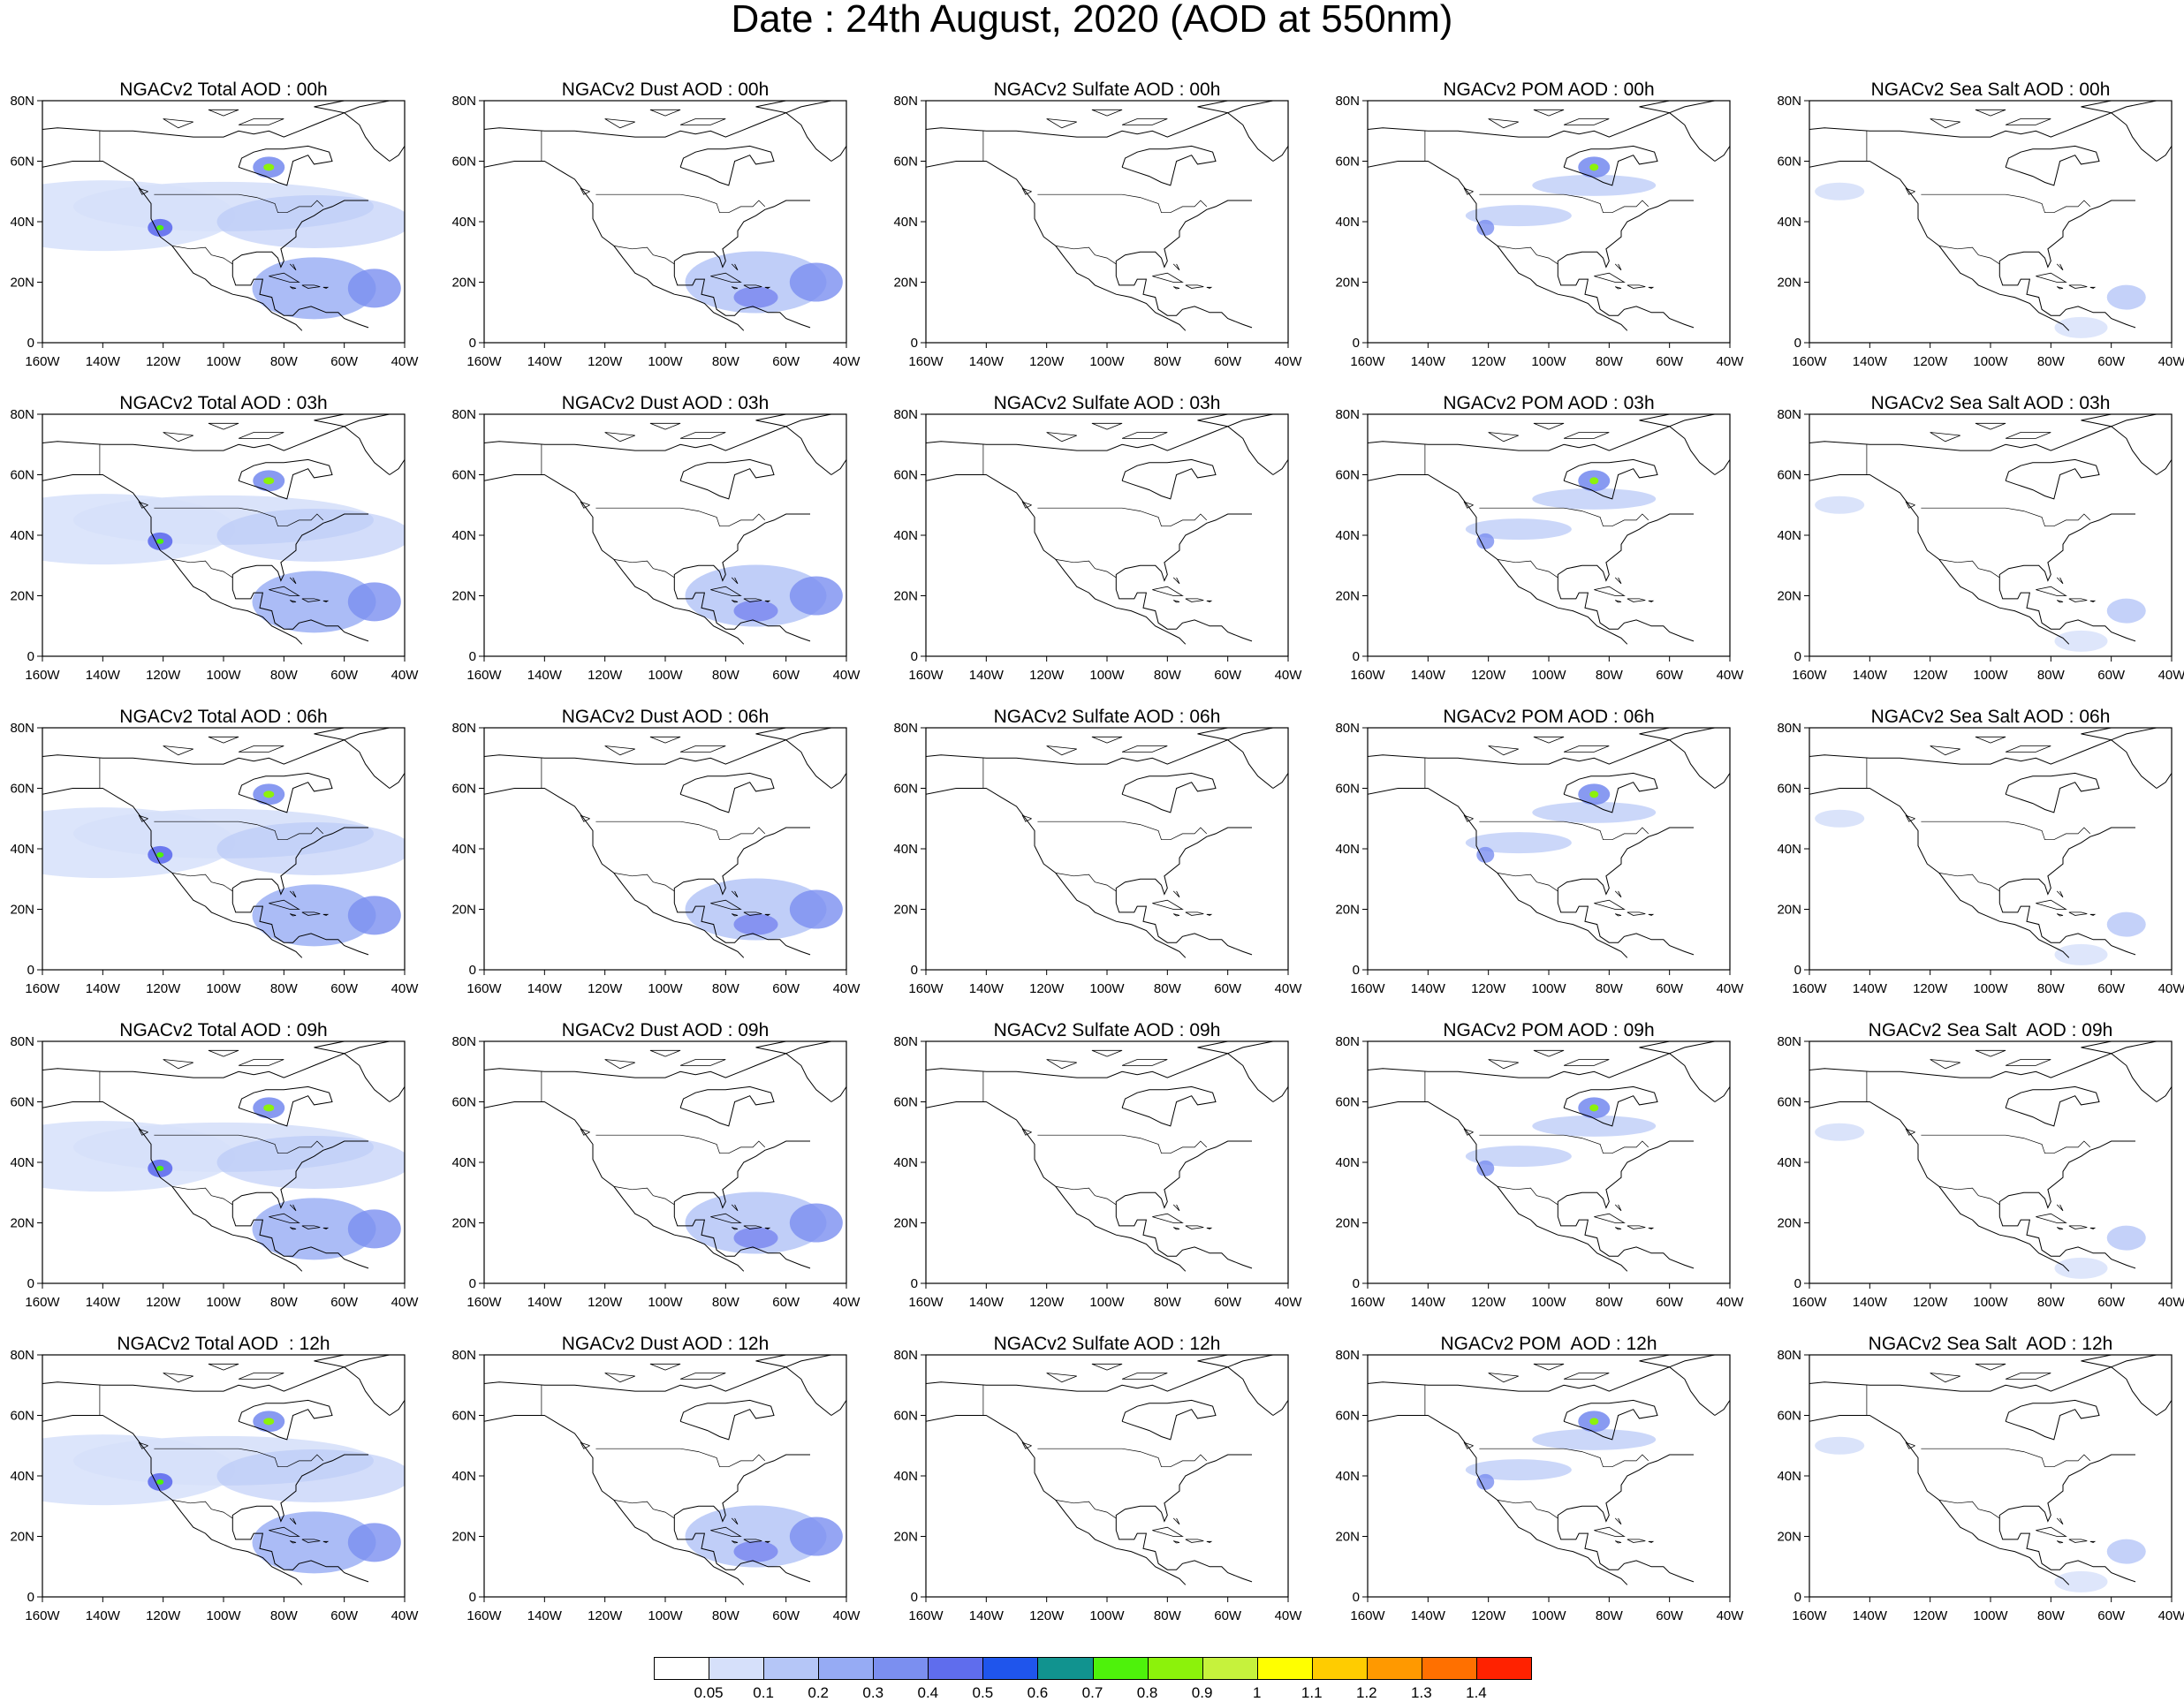 The width and height of the screenshot is (2184, 1702). I want to click on lon-tick-label: 120W, so click(1930, 1615).